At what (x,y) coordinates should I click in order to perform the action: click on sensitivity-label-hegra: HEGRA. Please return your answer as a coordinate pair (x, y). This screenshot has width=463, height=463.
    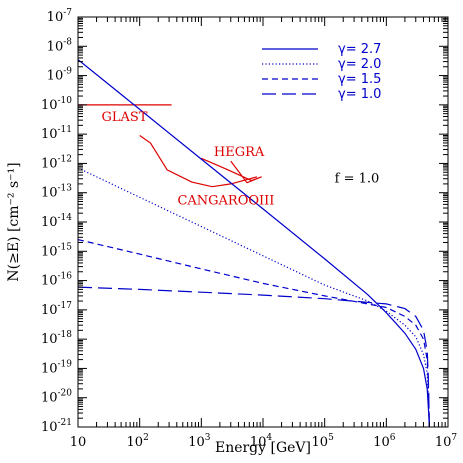
    Looking at the image, I should click on (239, 152).